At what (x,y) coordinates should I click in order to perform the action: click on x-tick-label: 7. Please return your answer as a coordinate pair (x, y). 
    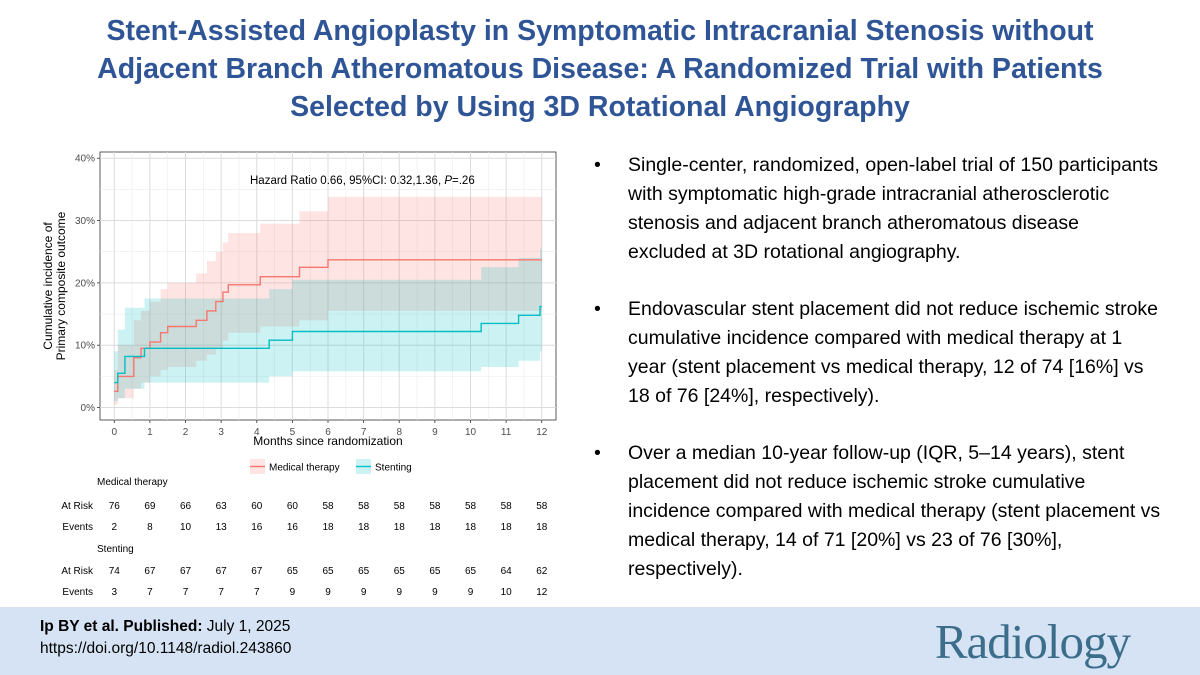
    Looking at the image, I should click on (364, 432).